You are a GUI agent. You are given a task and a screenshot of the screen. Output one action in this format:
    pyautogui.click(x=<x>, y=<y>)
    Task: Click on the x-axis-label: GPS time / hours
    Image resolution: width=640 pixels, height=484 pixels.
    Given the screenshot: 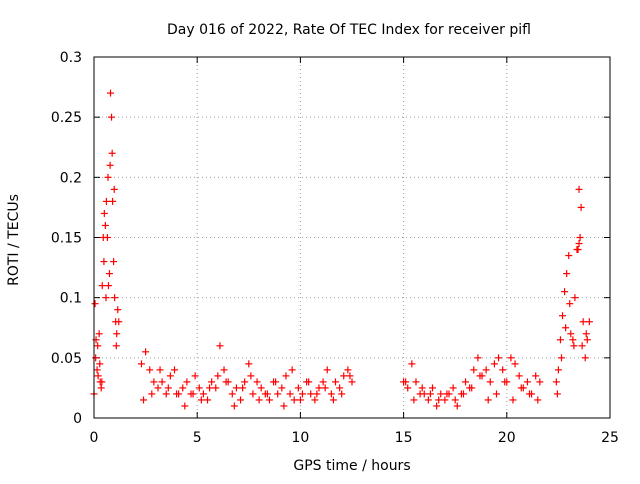 What is the action you would take?
    pyautogui.click(x=351, y=466)
    